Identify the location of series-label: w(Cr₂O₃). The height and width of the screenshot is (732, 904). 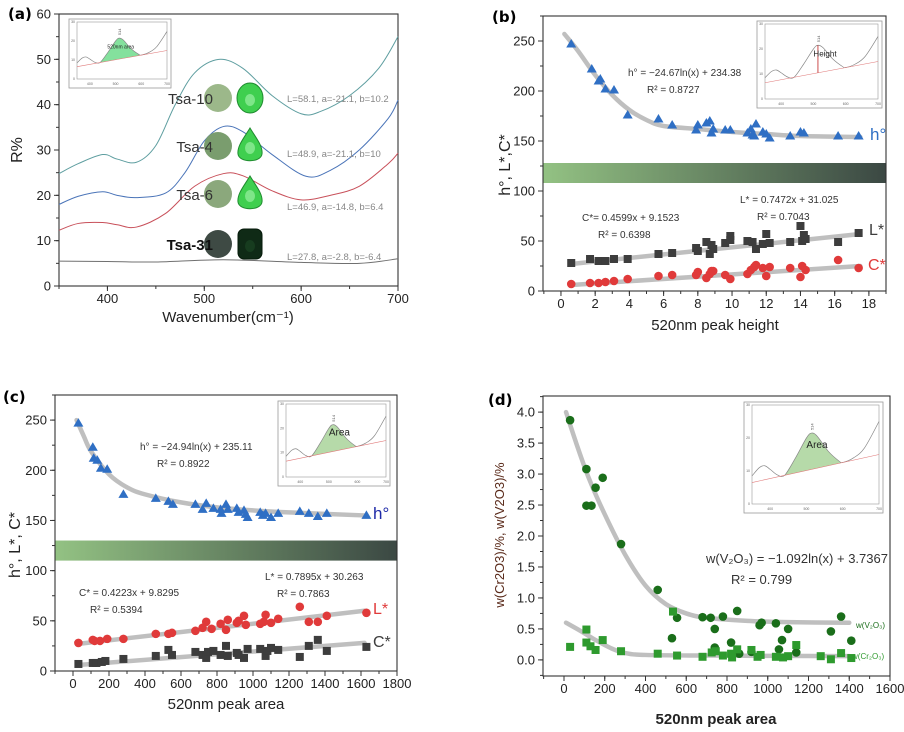
(867, 656).